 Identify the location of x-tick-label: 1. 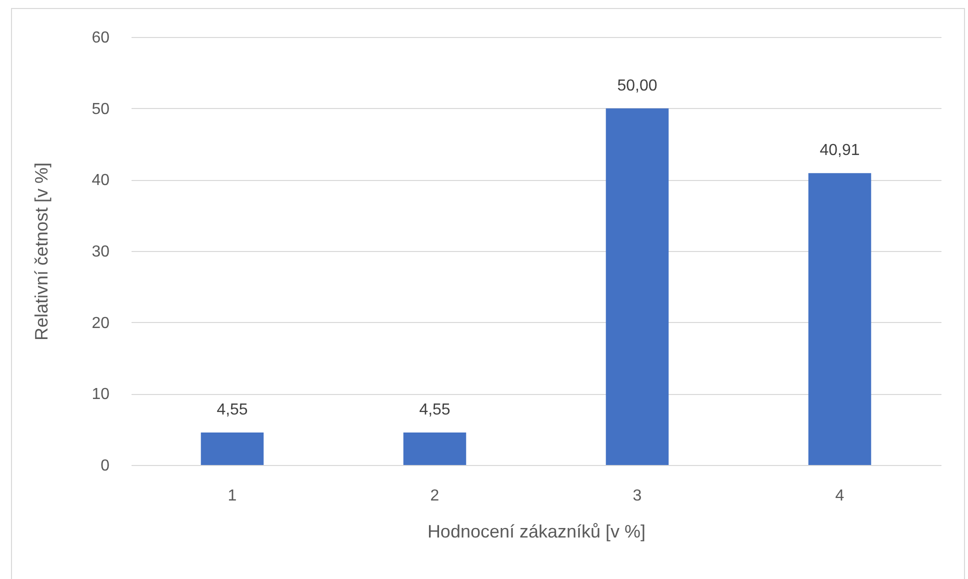
(232, 496).